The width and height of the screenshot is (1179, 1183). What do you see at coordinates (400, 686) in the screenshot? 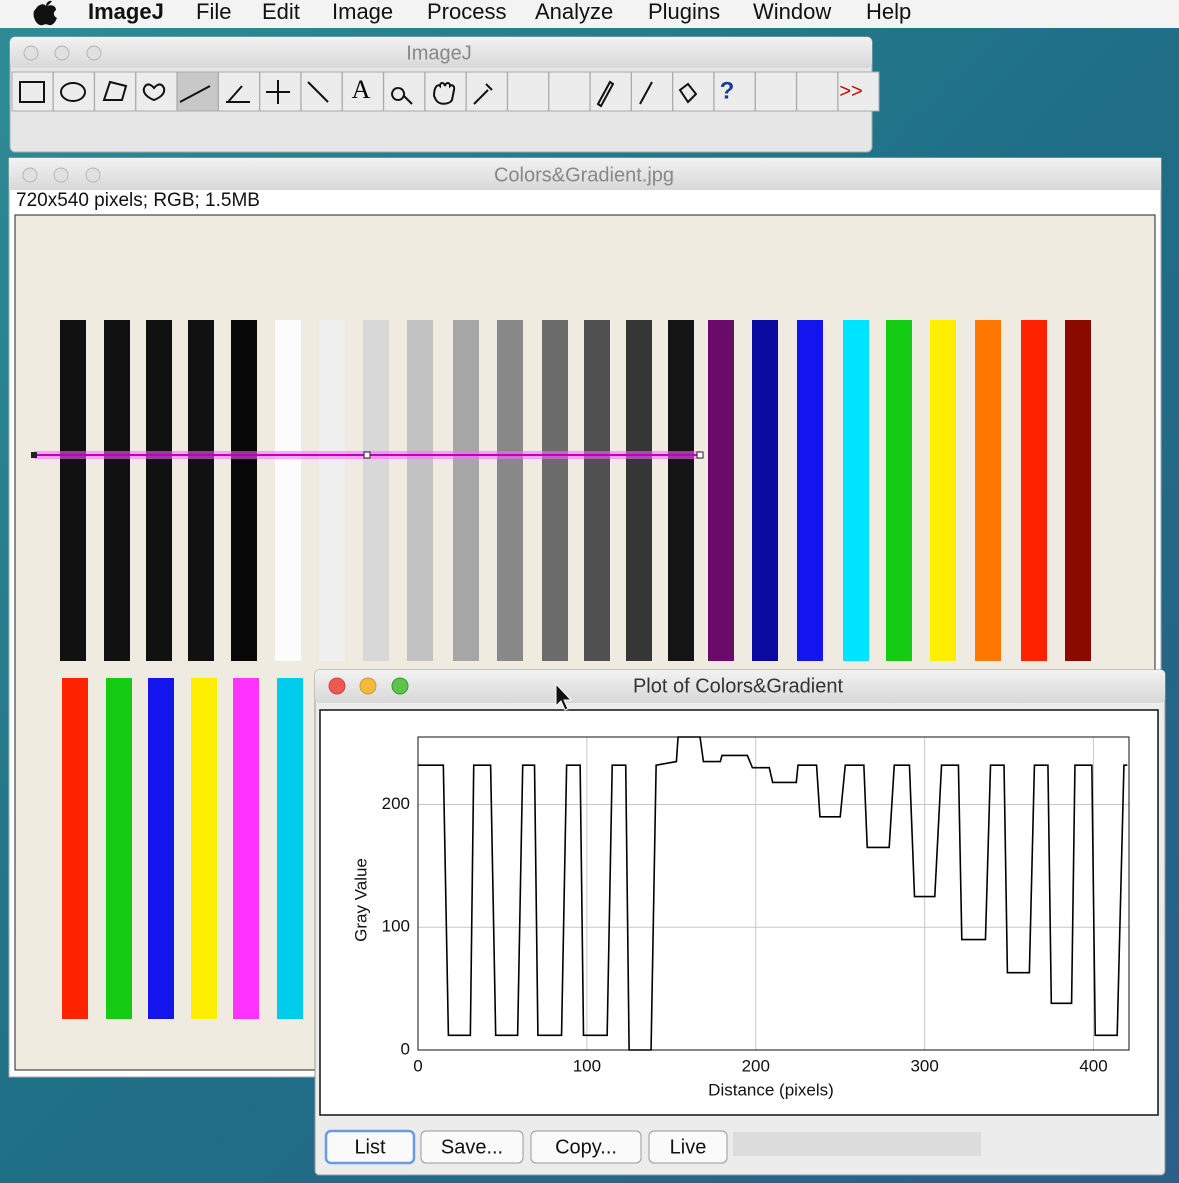
I see `zoom-button` at bounding box center [400, 686].